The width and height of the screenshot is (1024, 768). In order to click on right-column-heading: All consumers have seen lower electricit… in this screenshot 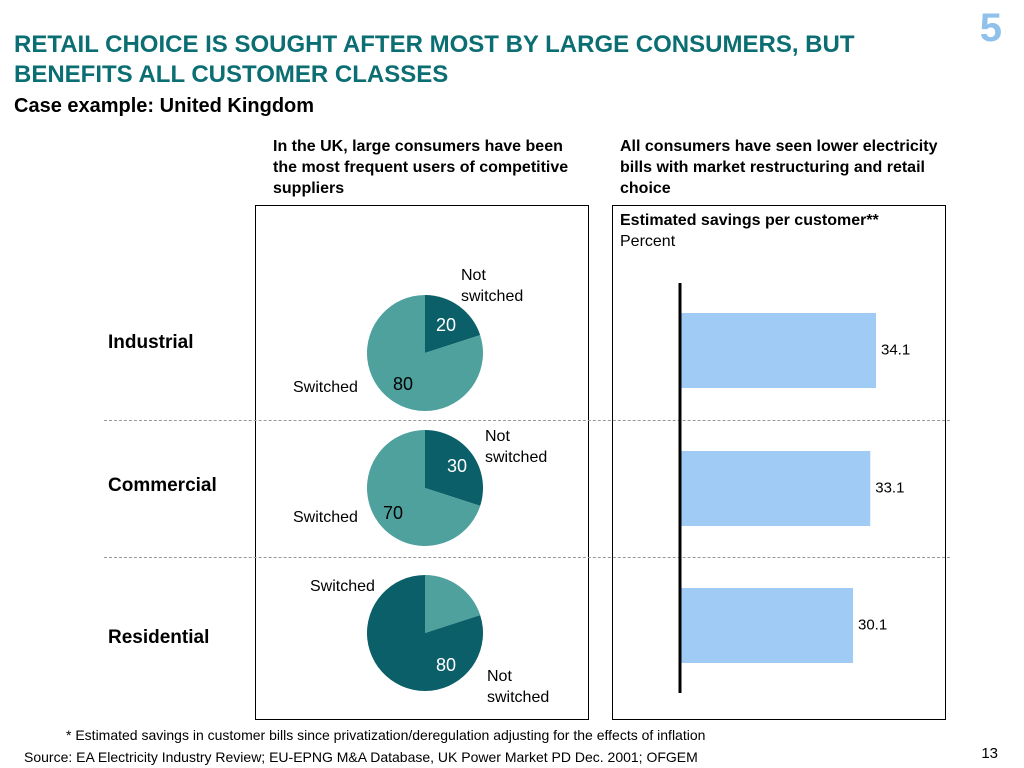, I will do `click(779, 167)`.